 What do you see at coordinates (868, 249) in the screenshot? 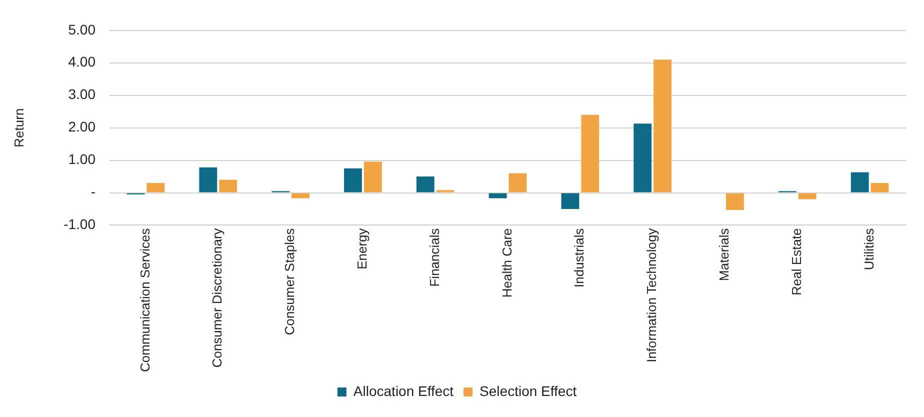
I see `x-tick-label: Utilities` at bounding box center [868, 249].